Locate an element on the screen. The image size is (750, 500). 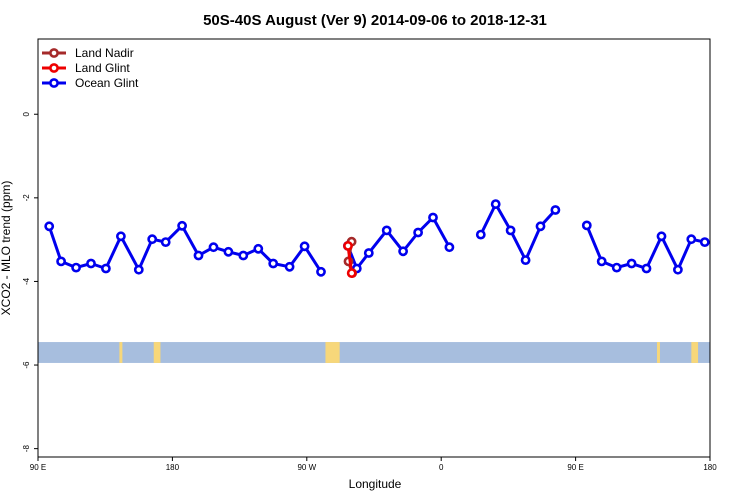
x-axis: 90 E 180 90 W 0 90 E 180 is located at coordinates (373, 464).